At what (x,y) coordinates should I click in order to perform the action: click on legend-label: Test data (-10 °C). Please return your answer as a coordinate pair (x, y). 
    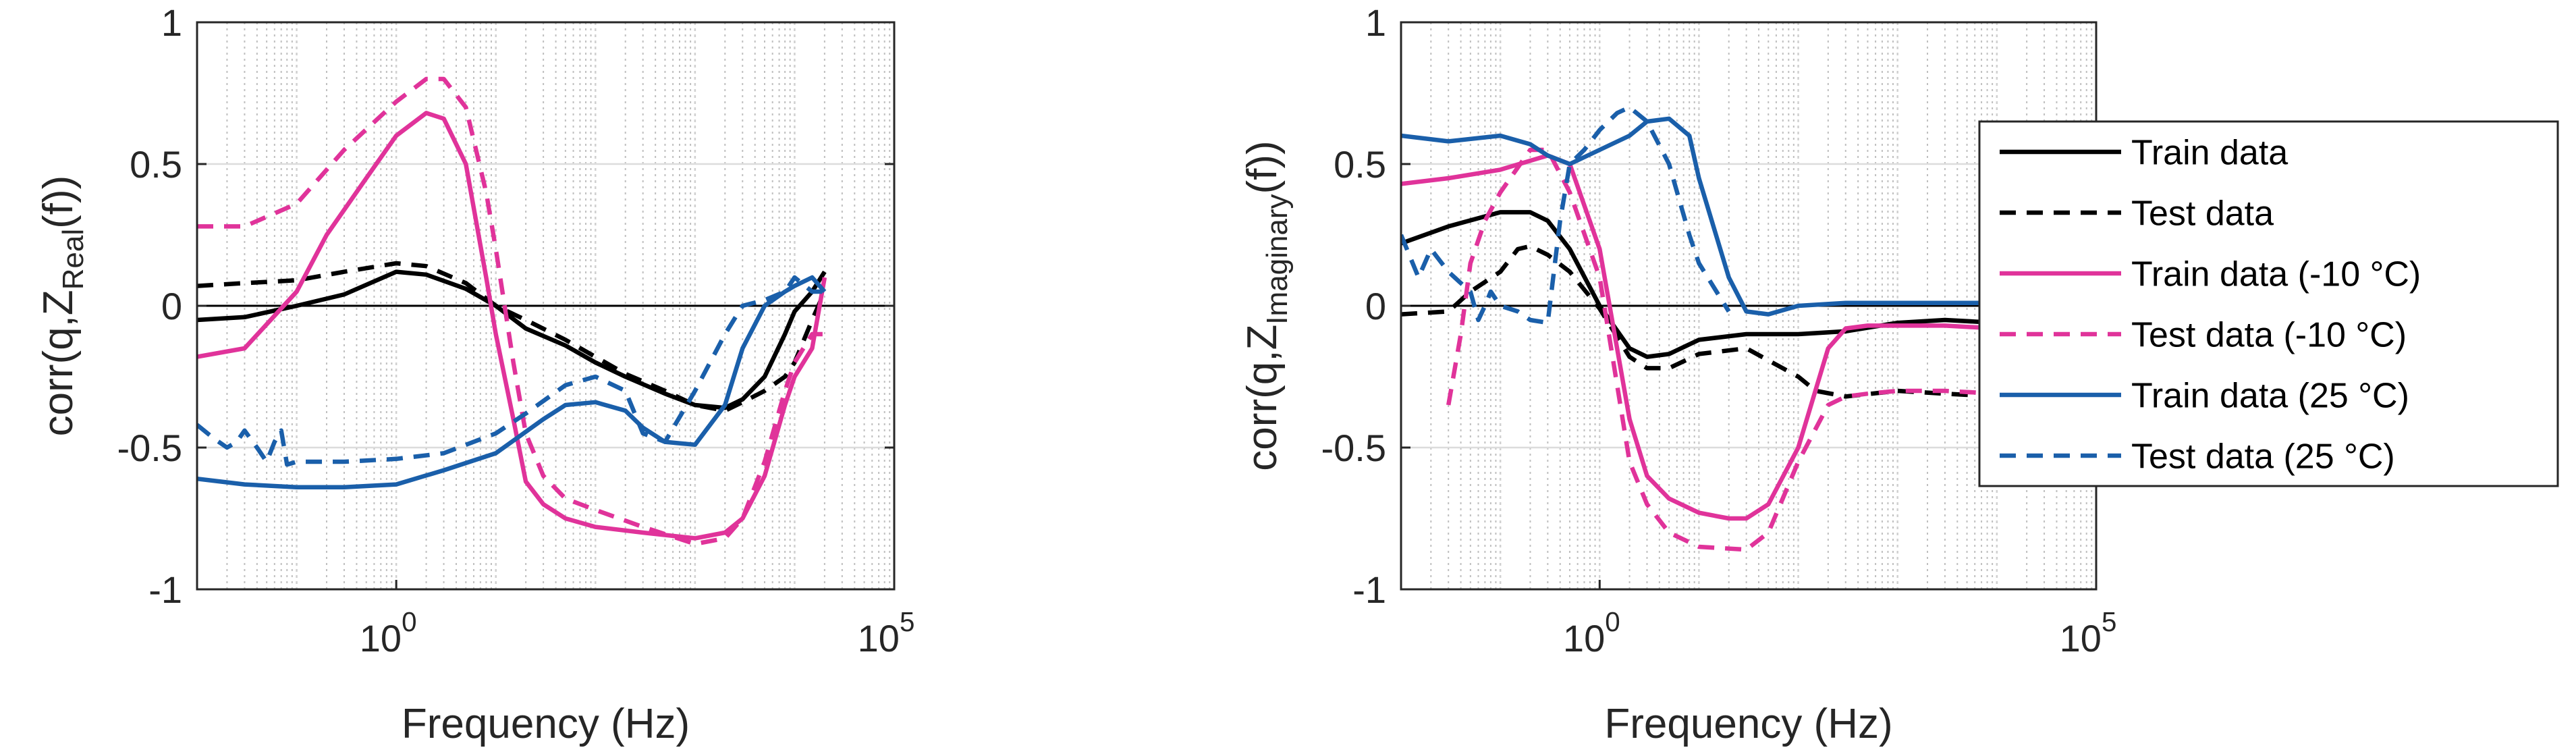
    Looking at the image, I should click on (2269, 336).